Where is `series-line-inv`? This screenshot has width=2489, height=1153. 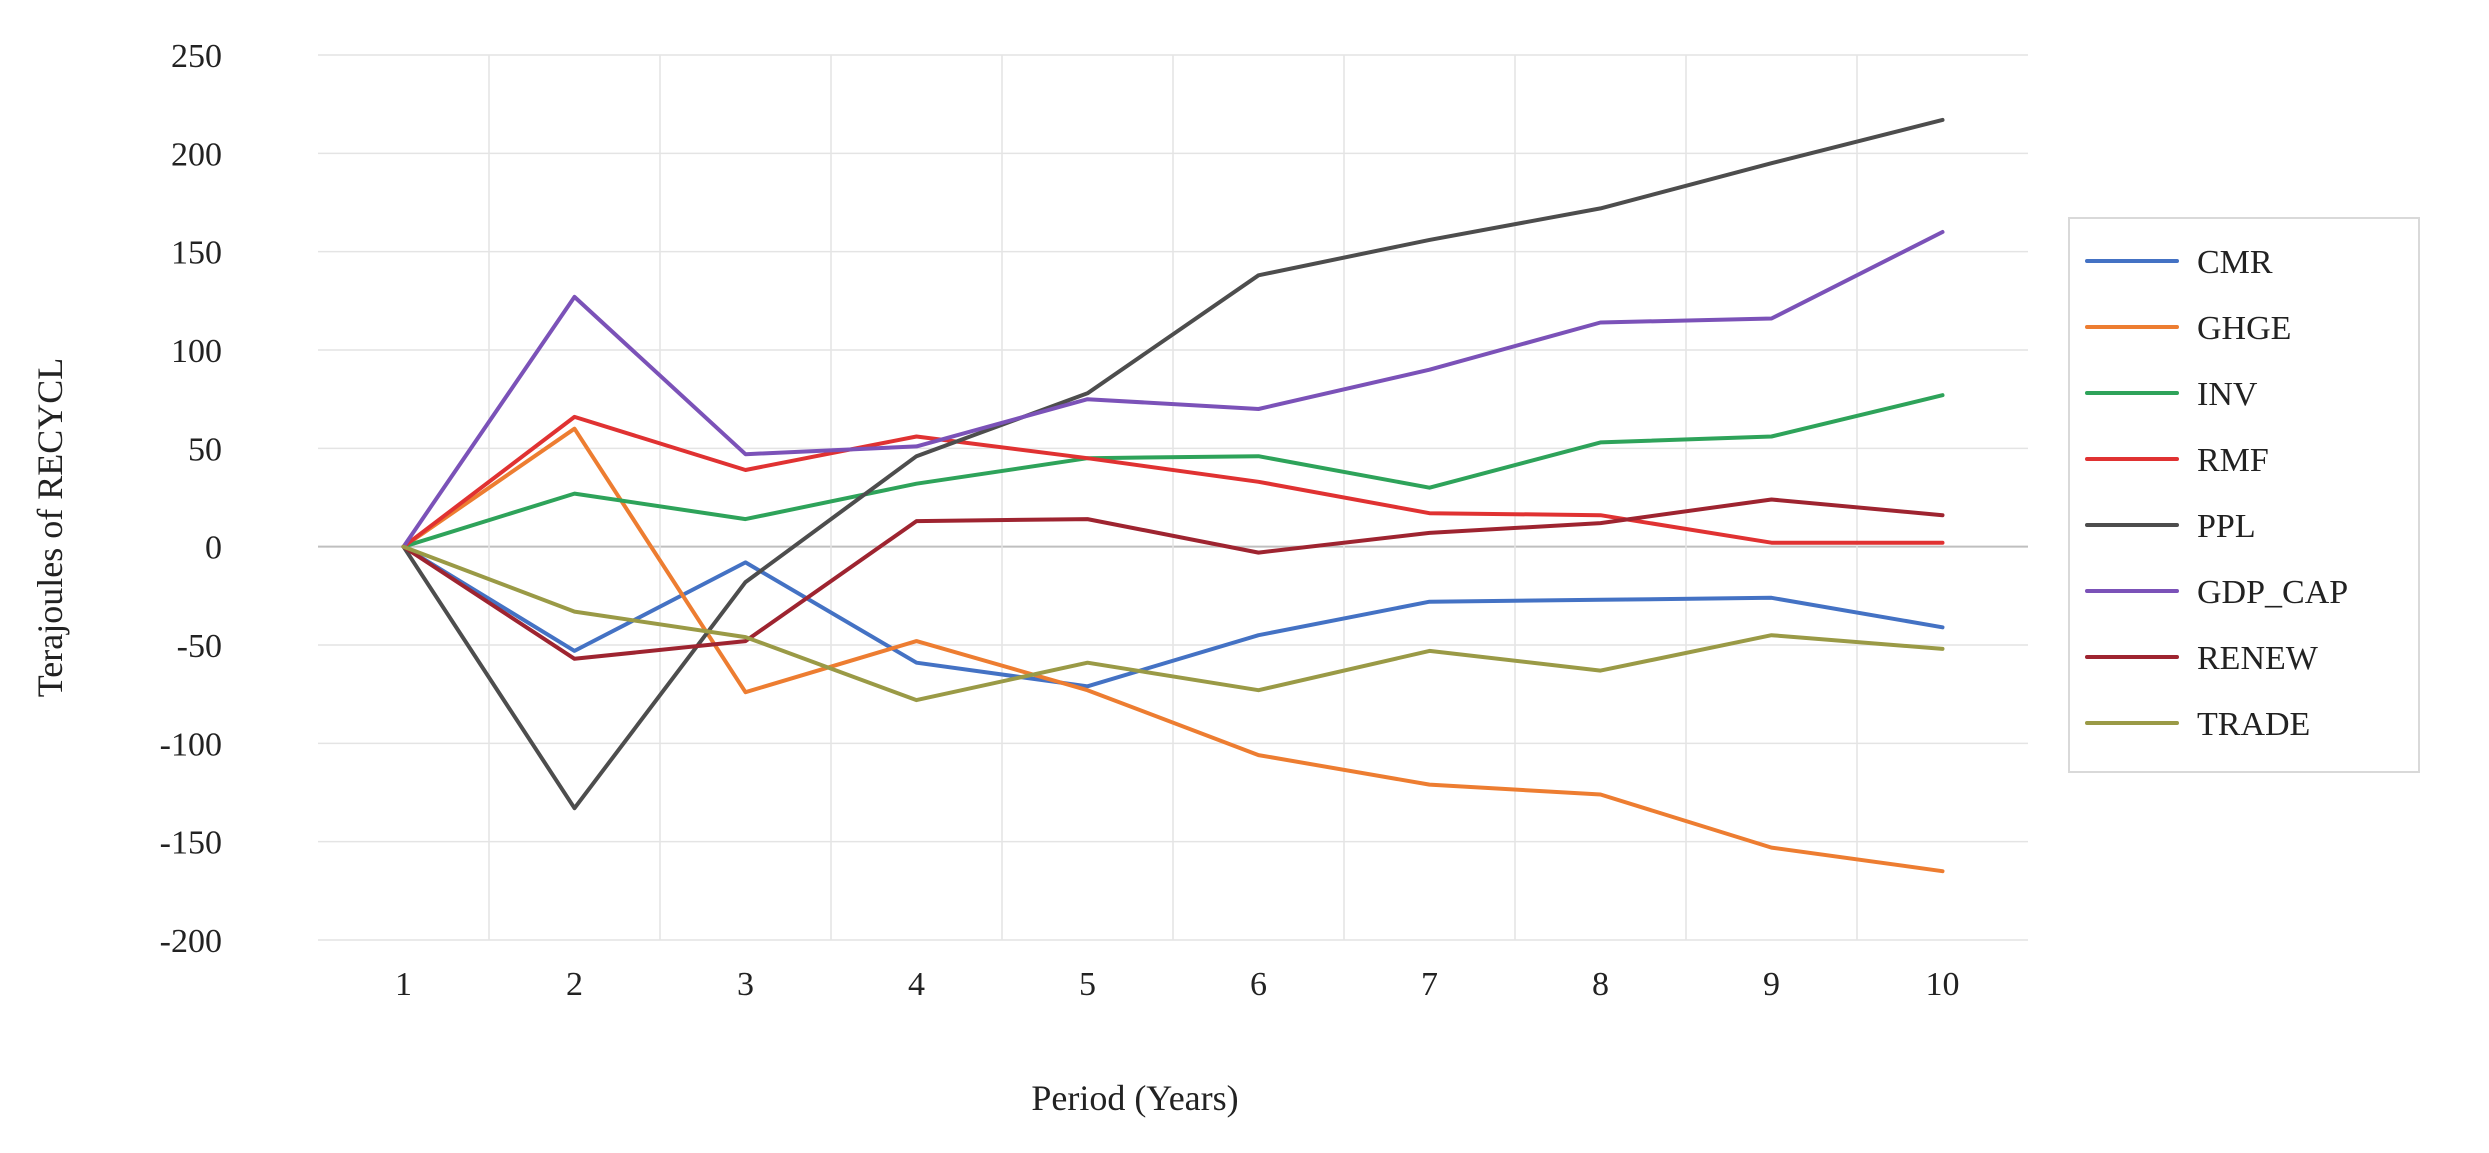 series-line-inv is located at coordinates (1173, 471).